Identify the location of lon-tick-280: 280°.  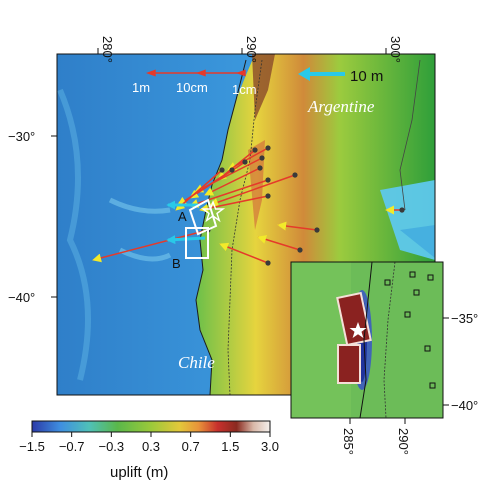
(107, 49).